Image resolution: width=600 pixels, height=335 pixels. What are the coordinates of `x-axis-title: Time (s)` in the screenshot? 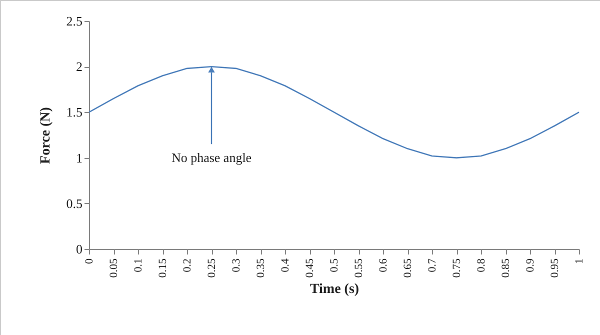 It's located at (335, 289).